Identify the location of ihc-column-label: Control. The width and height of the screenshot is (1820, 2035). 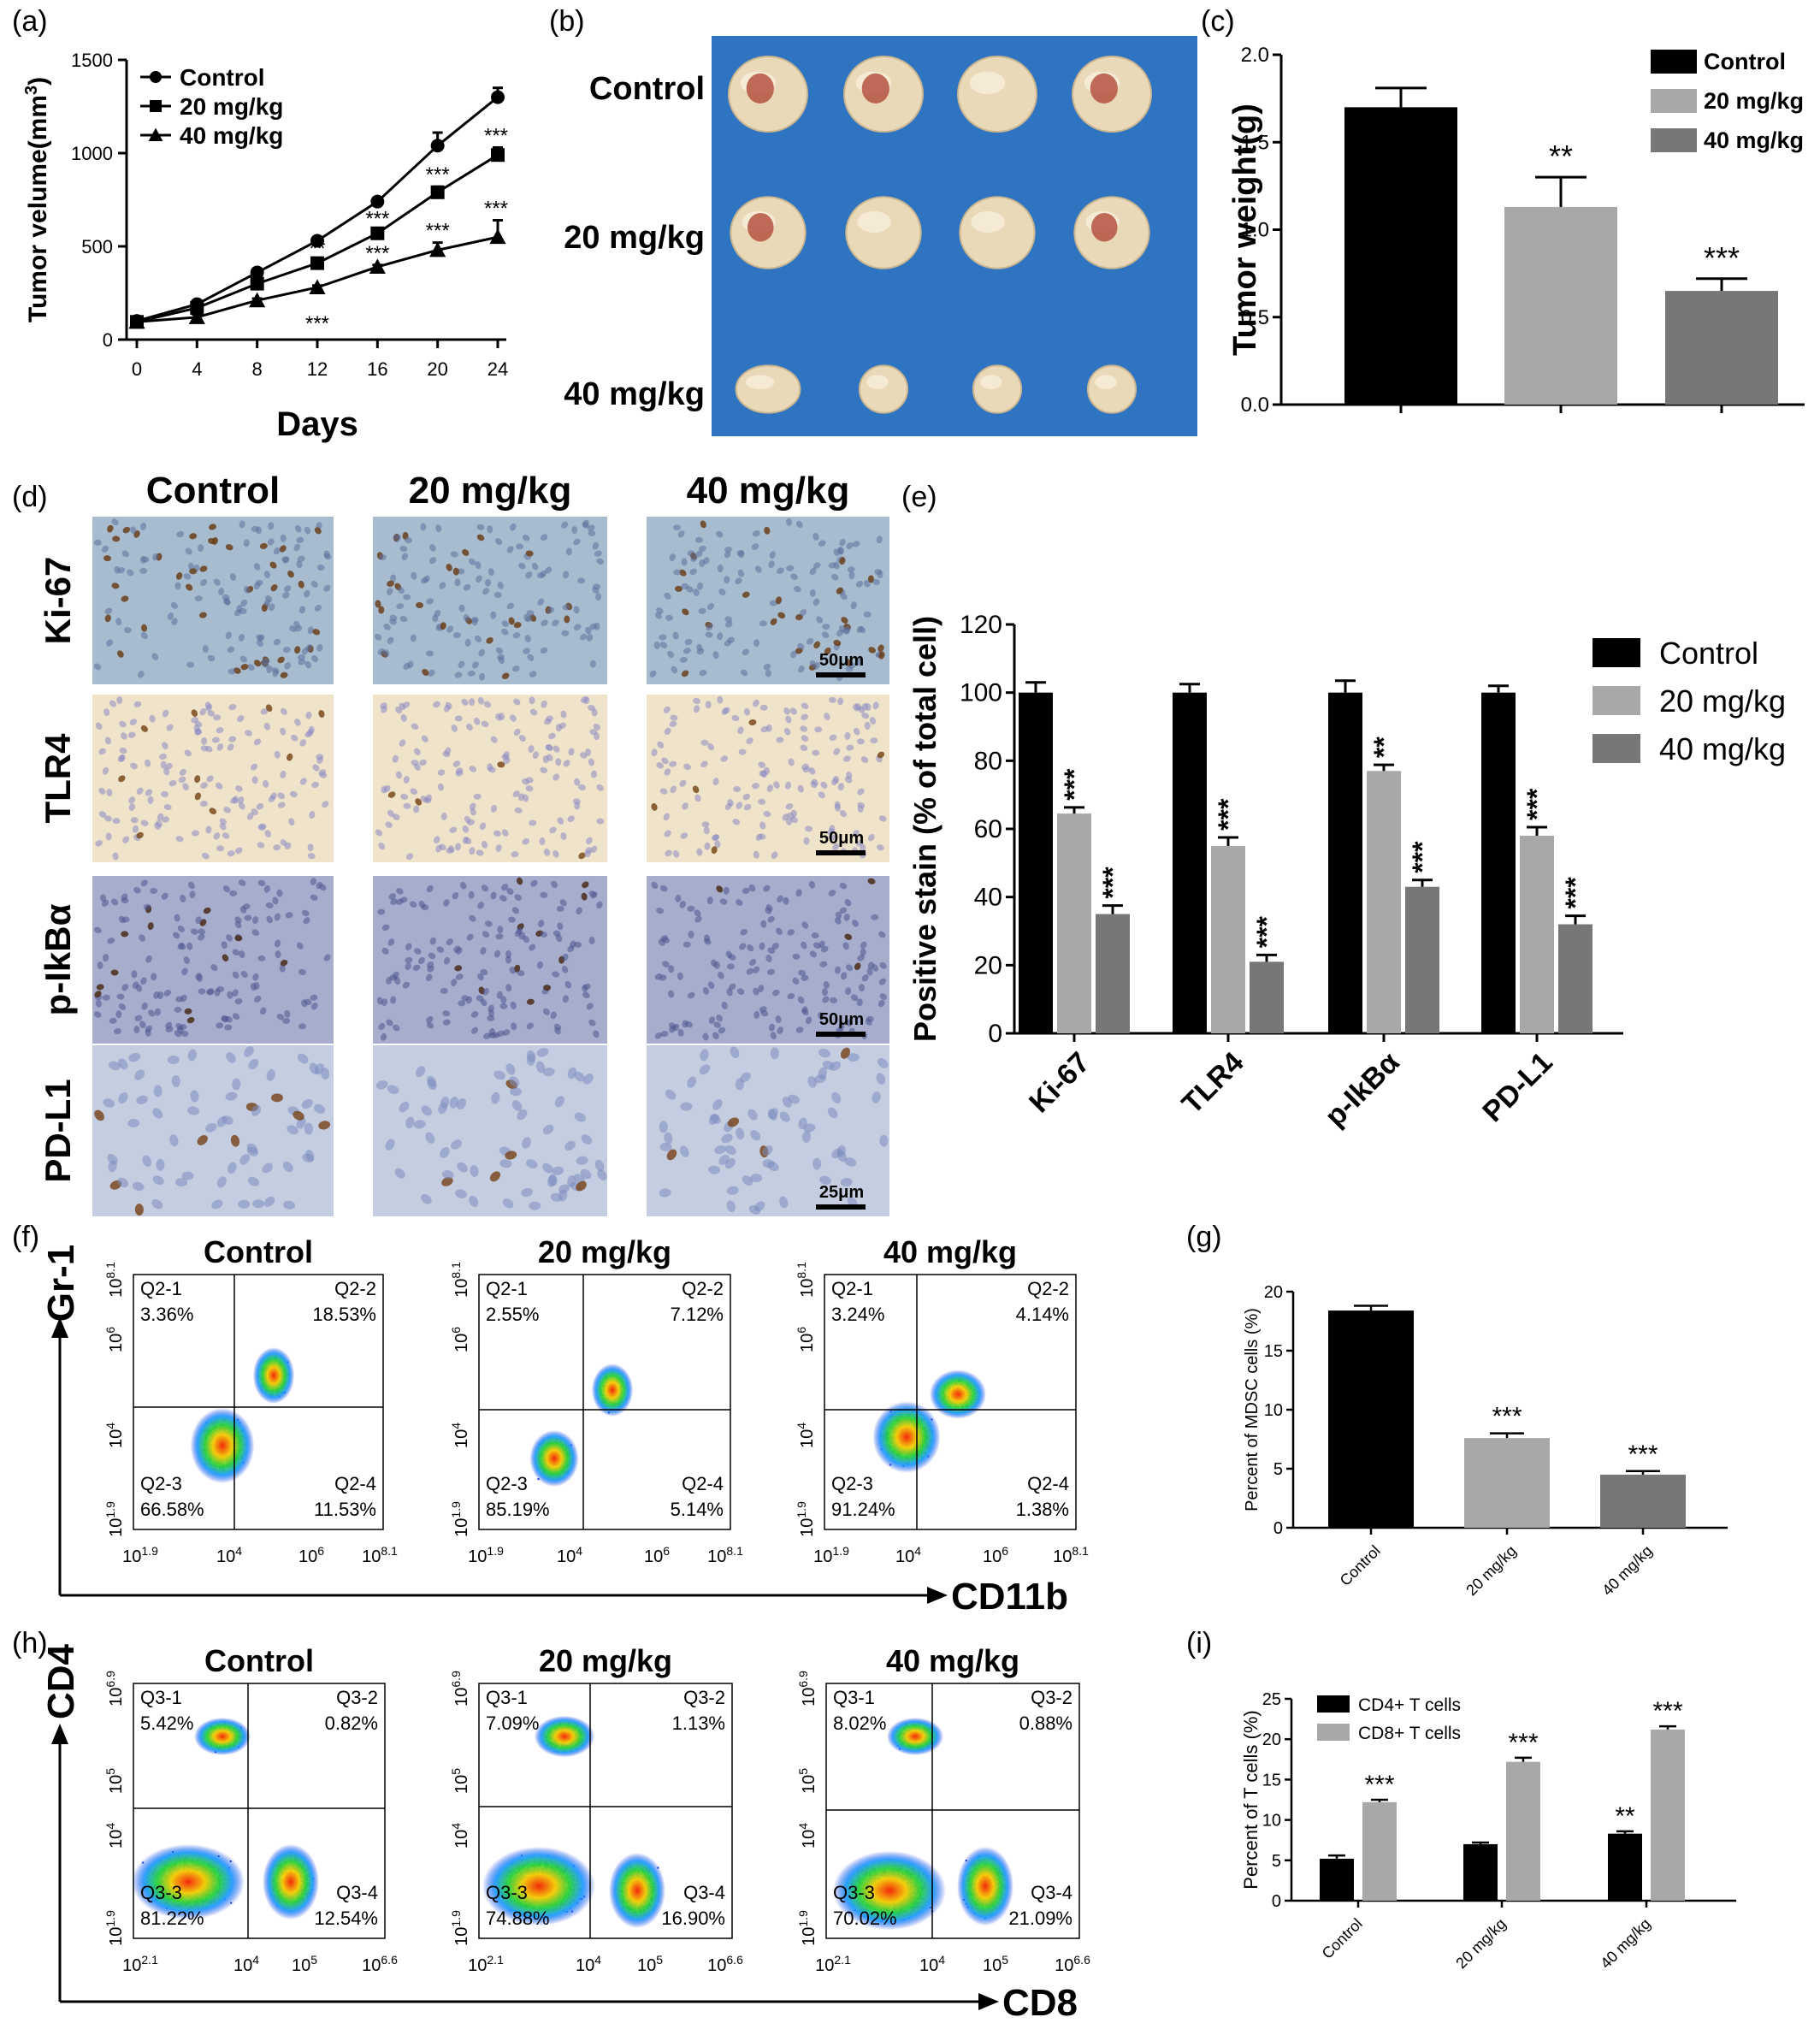
(213, 491).